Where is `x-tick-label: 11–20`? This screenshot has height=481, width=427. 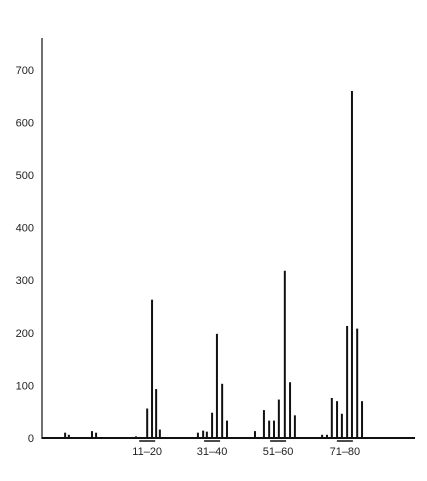
x-tick-label: 11–20 is located at coordinates (147, 452).